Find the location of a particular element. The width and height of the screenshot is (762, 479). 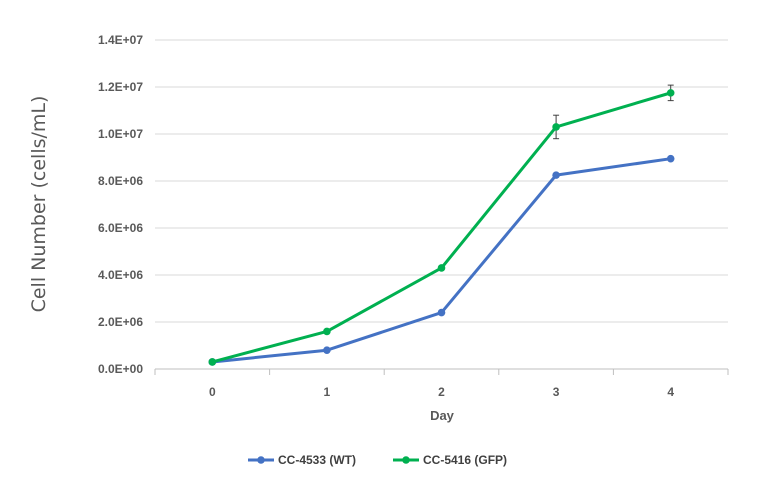

x-tick-label: 1 is located at coordinates (327, 392).